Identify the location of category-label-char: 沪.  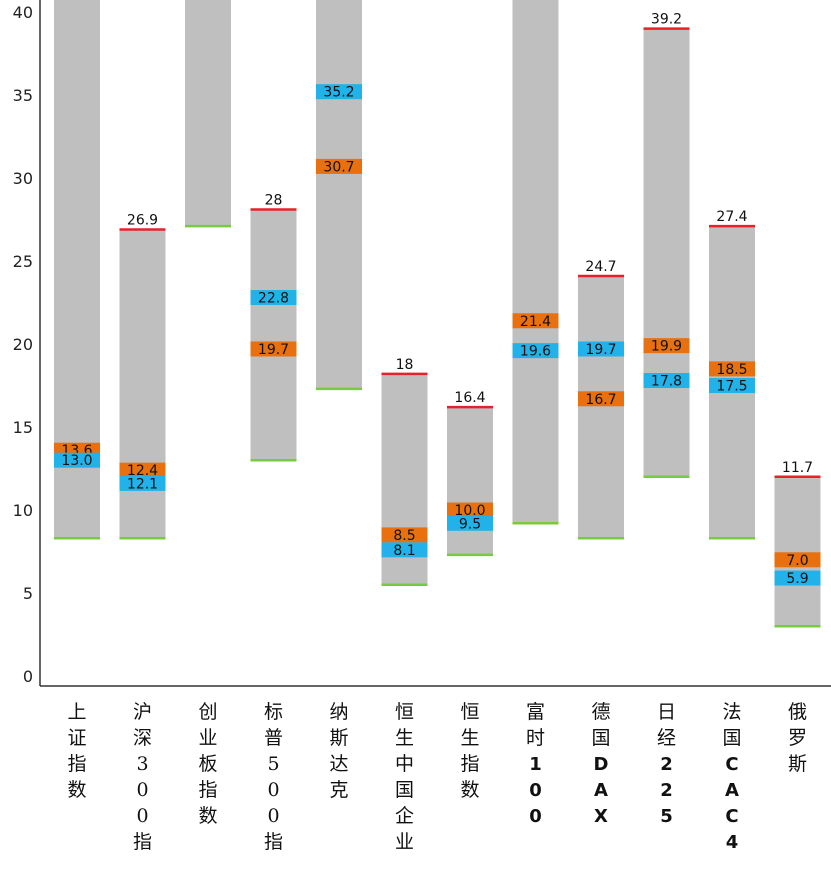
(142, 712).